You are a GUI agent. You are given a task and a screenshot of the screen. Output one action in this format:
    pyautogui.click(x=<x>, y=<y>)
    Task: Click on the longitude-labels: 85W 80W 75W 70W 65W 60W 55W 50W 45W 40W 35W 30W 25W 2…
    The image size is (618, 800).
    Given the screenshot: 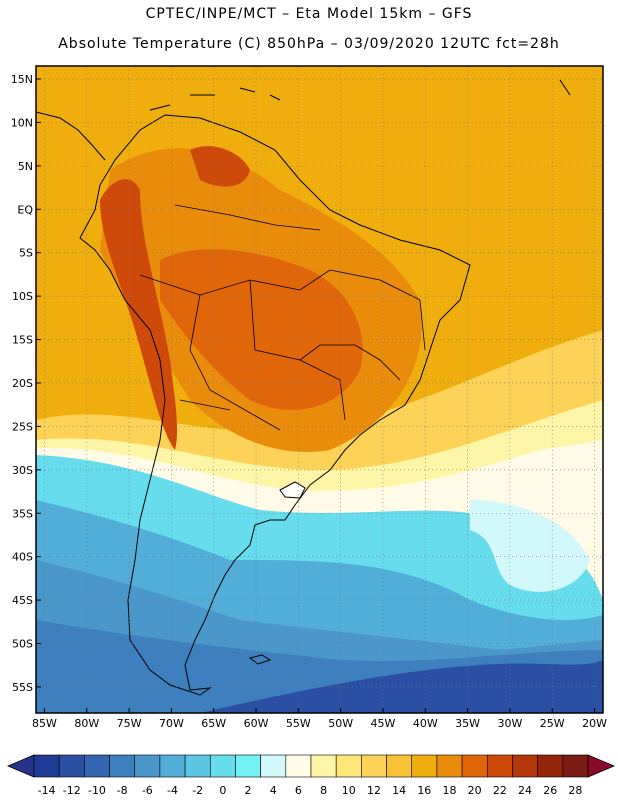 What is the action you would take?
    pyautogui.click(x=319, y=719)
    